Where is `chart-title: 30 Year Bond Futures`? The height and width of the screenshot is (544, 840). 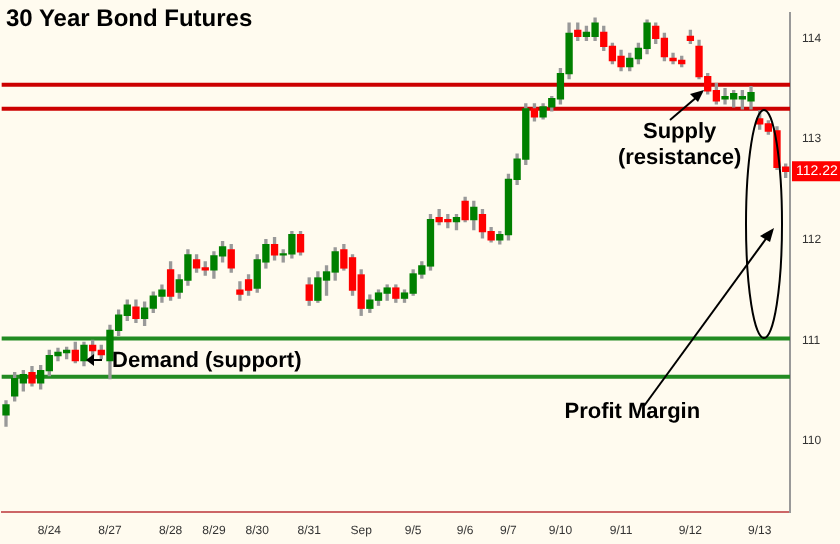 chart-title: 30 Year Bond Futures is located at coordinates (129, 18).